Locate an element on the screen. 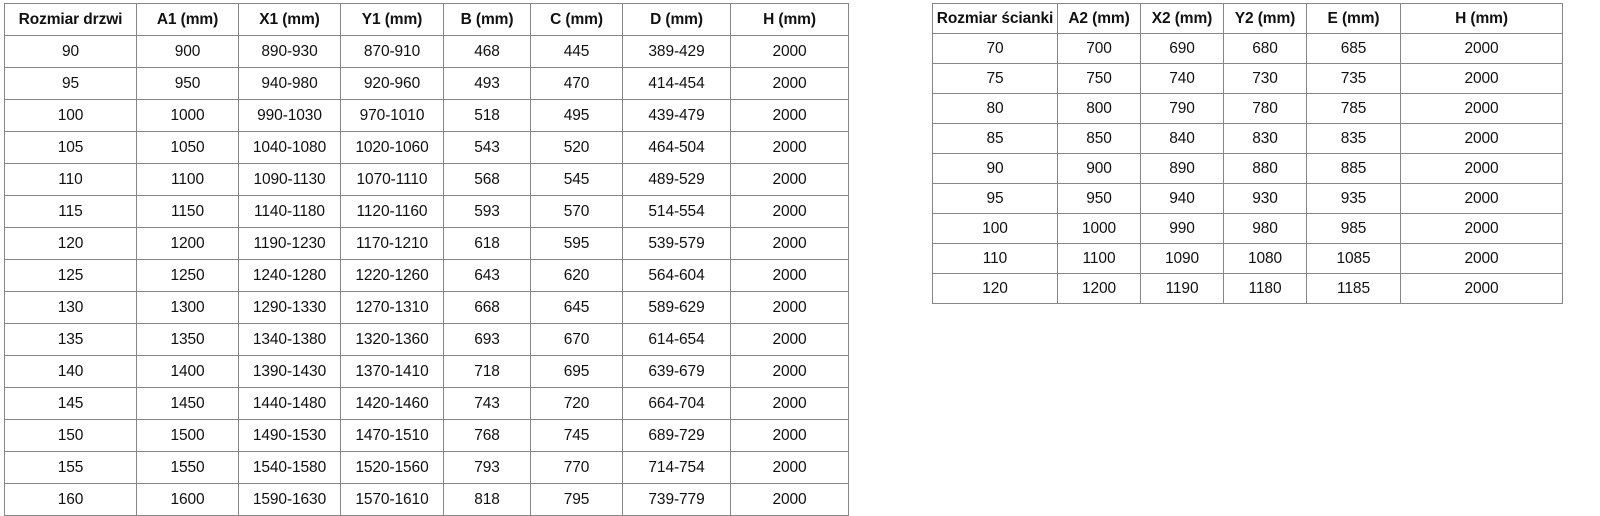 This screenshot has width=1600, height=516. table-cell: 150 is located at coordinates (70, 435).